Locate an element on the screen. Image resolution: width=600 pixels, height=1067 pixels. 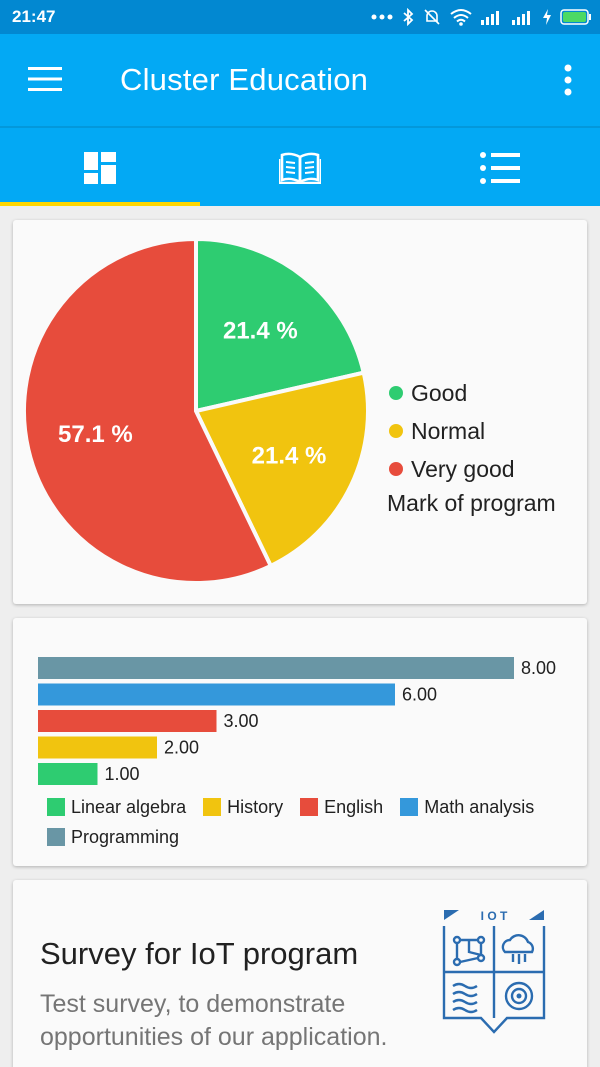
bluetooth-icon is located at coordinates (408, 17).